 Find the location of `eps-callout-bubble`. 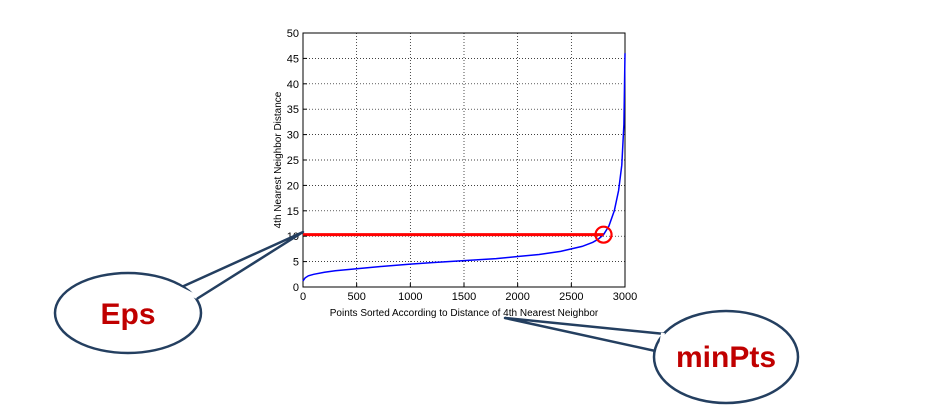

eps-callout-bubble is located at coordinates (128, 313).